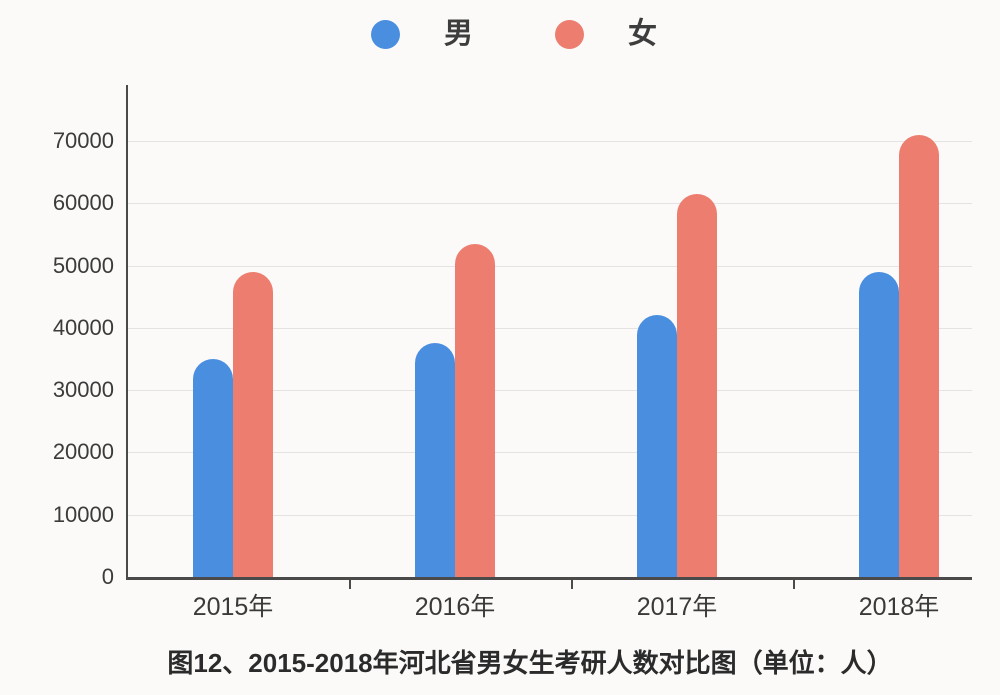  Describe the element at coordinates (83, 265) in the screenshot. I see `y-axis-tick-label-50000: 50000` at that location.